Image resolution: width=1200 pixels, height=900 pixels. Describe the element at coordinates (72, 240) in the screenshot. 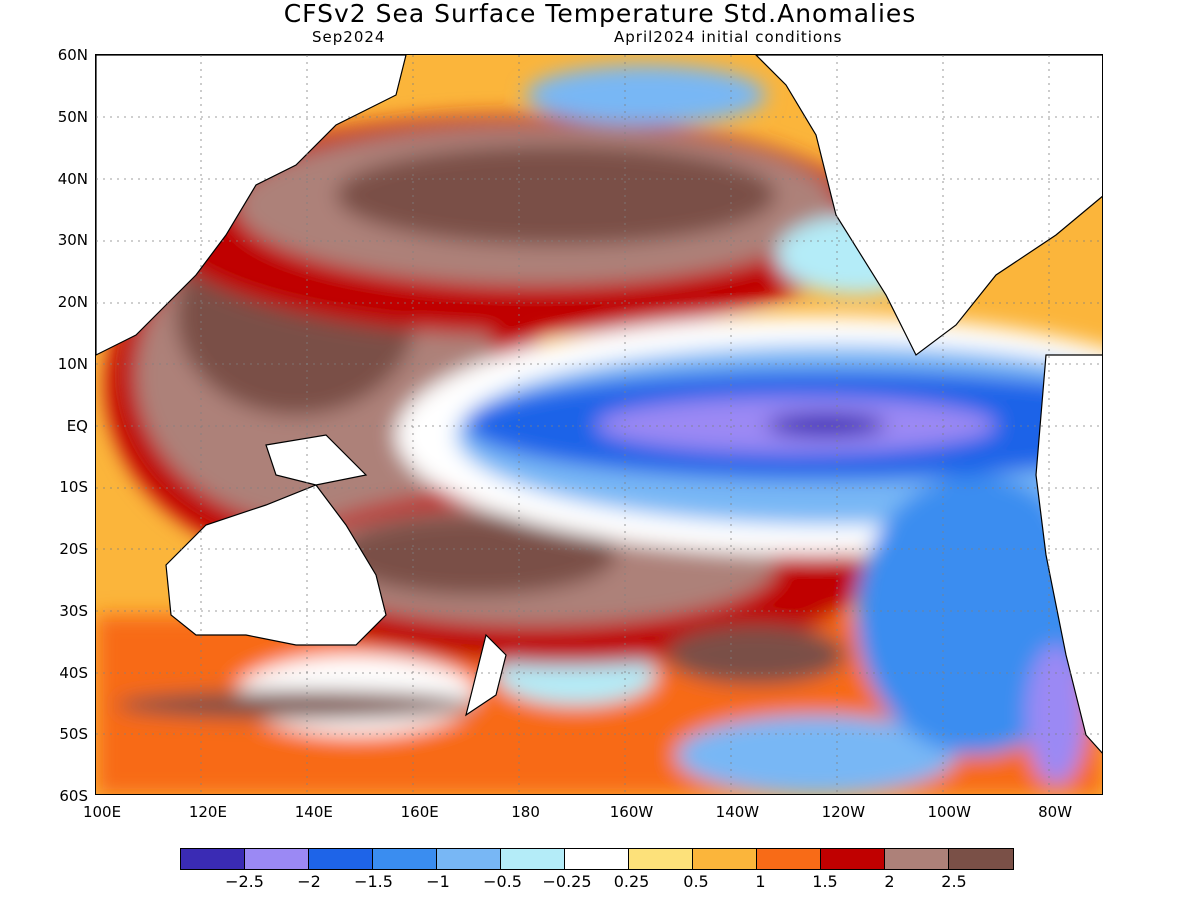

I see `lat-label: 30N` at that location.